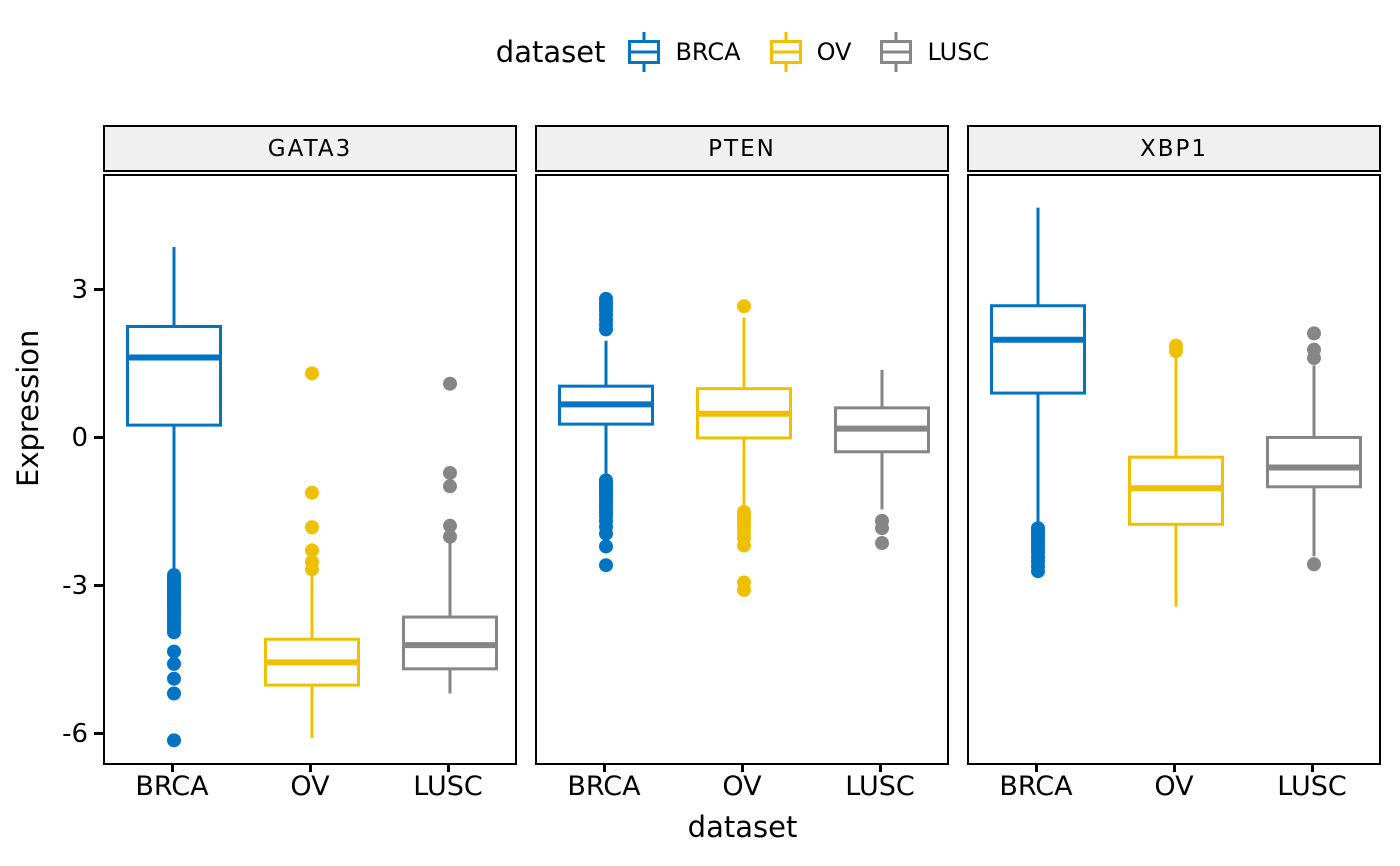  What do you see at coordinates (75, 733) in the screenshot?
I see `y-tick-label: -6` at bounding box center [75, 733].